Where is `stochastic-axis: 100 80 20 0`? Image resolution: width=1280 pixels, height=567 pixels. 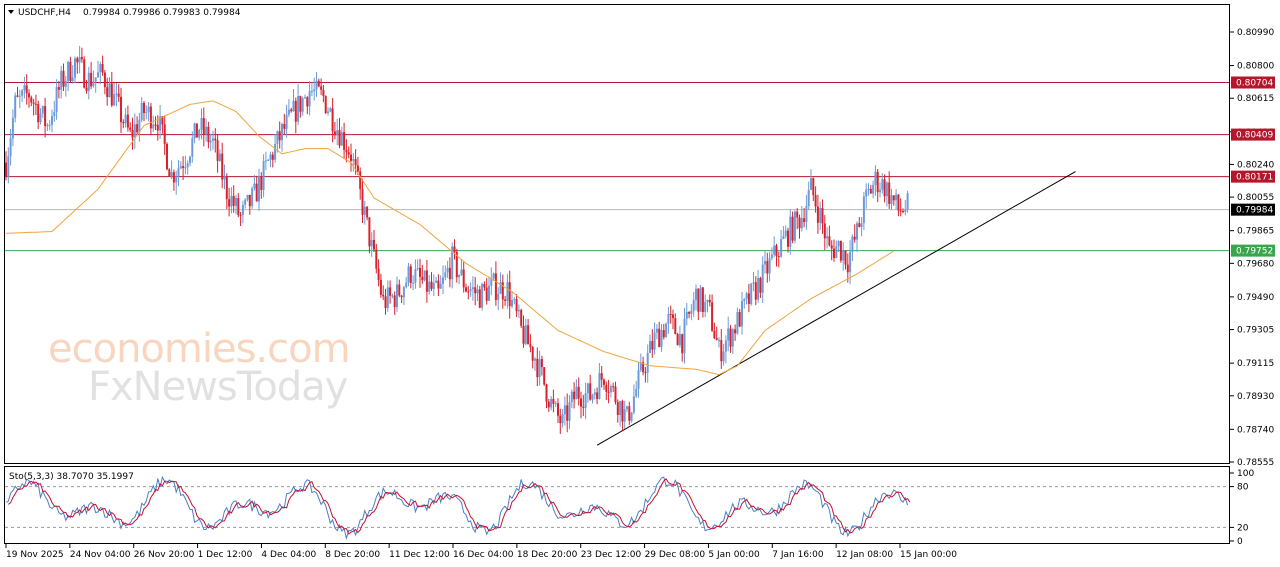
stochastic-axis: 100 80 20 0 is located at coordinates (1242, 508).